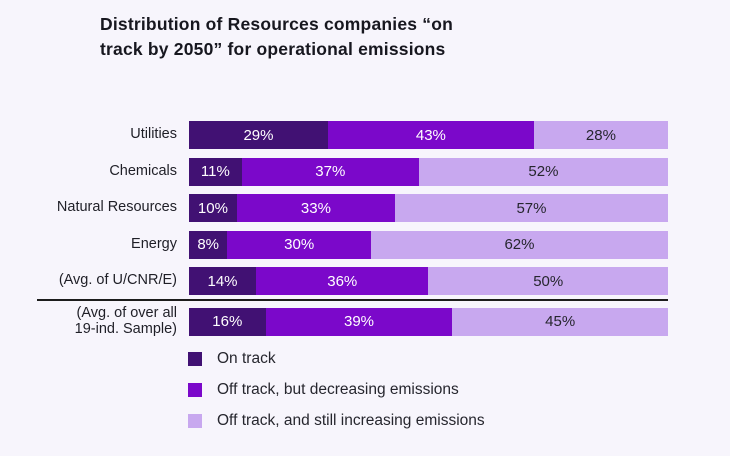 This screenshot has height=456, width=730. What do you see at coordinates (336, 359) in the screenshot?
I see `legend-item-on-track: On track` at bounding box center [336, 359].